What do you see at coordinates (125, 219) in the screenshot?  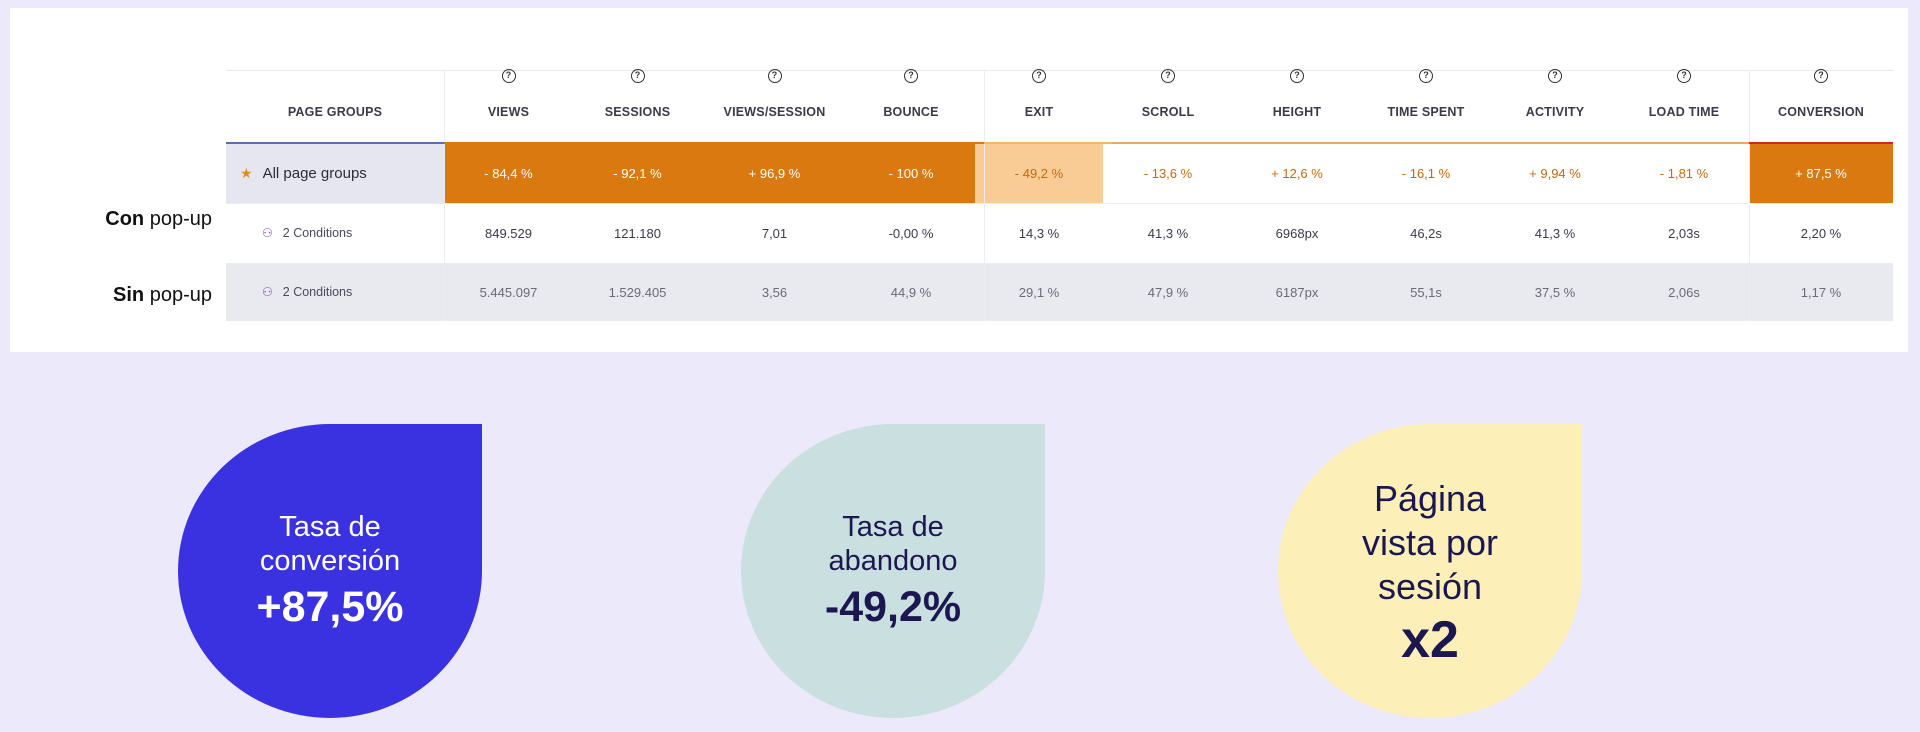 I see `row-label-con-bold: Con` at bounding box center [125, 219].